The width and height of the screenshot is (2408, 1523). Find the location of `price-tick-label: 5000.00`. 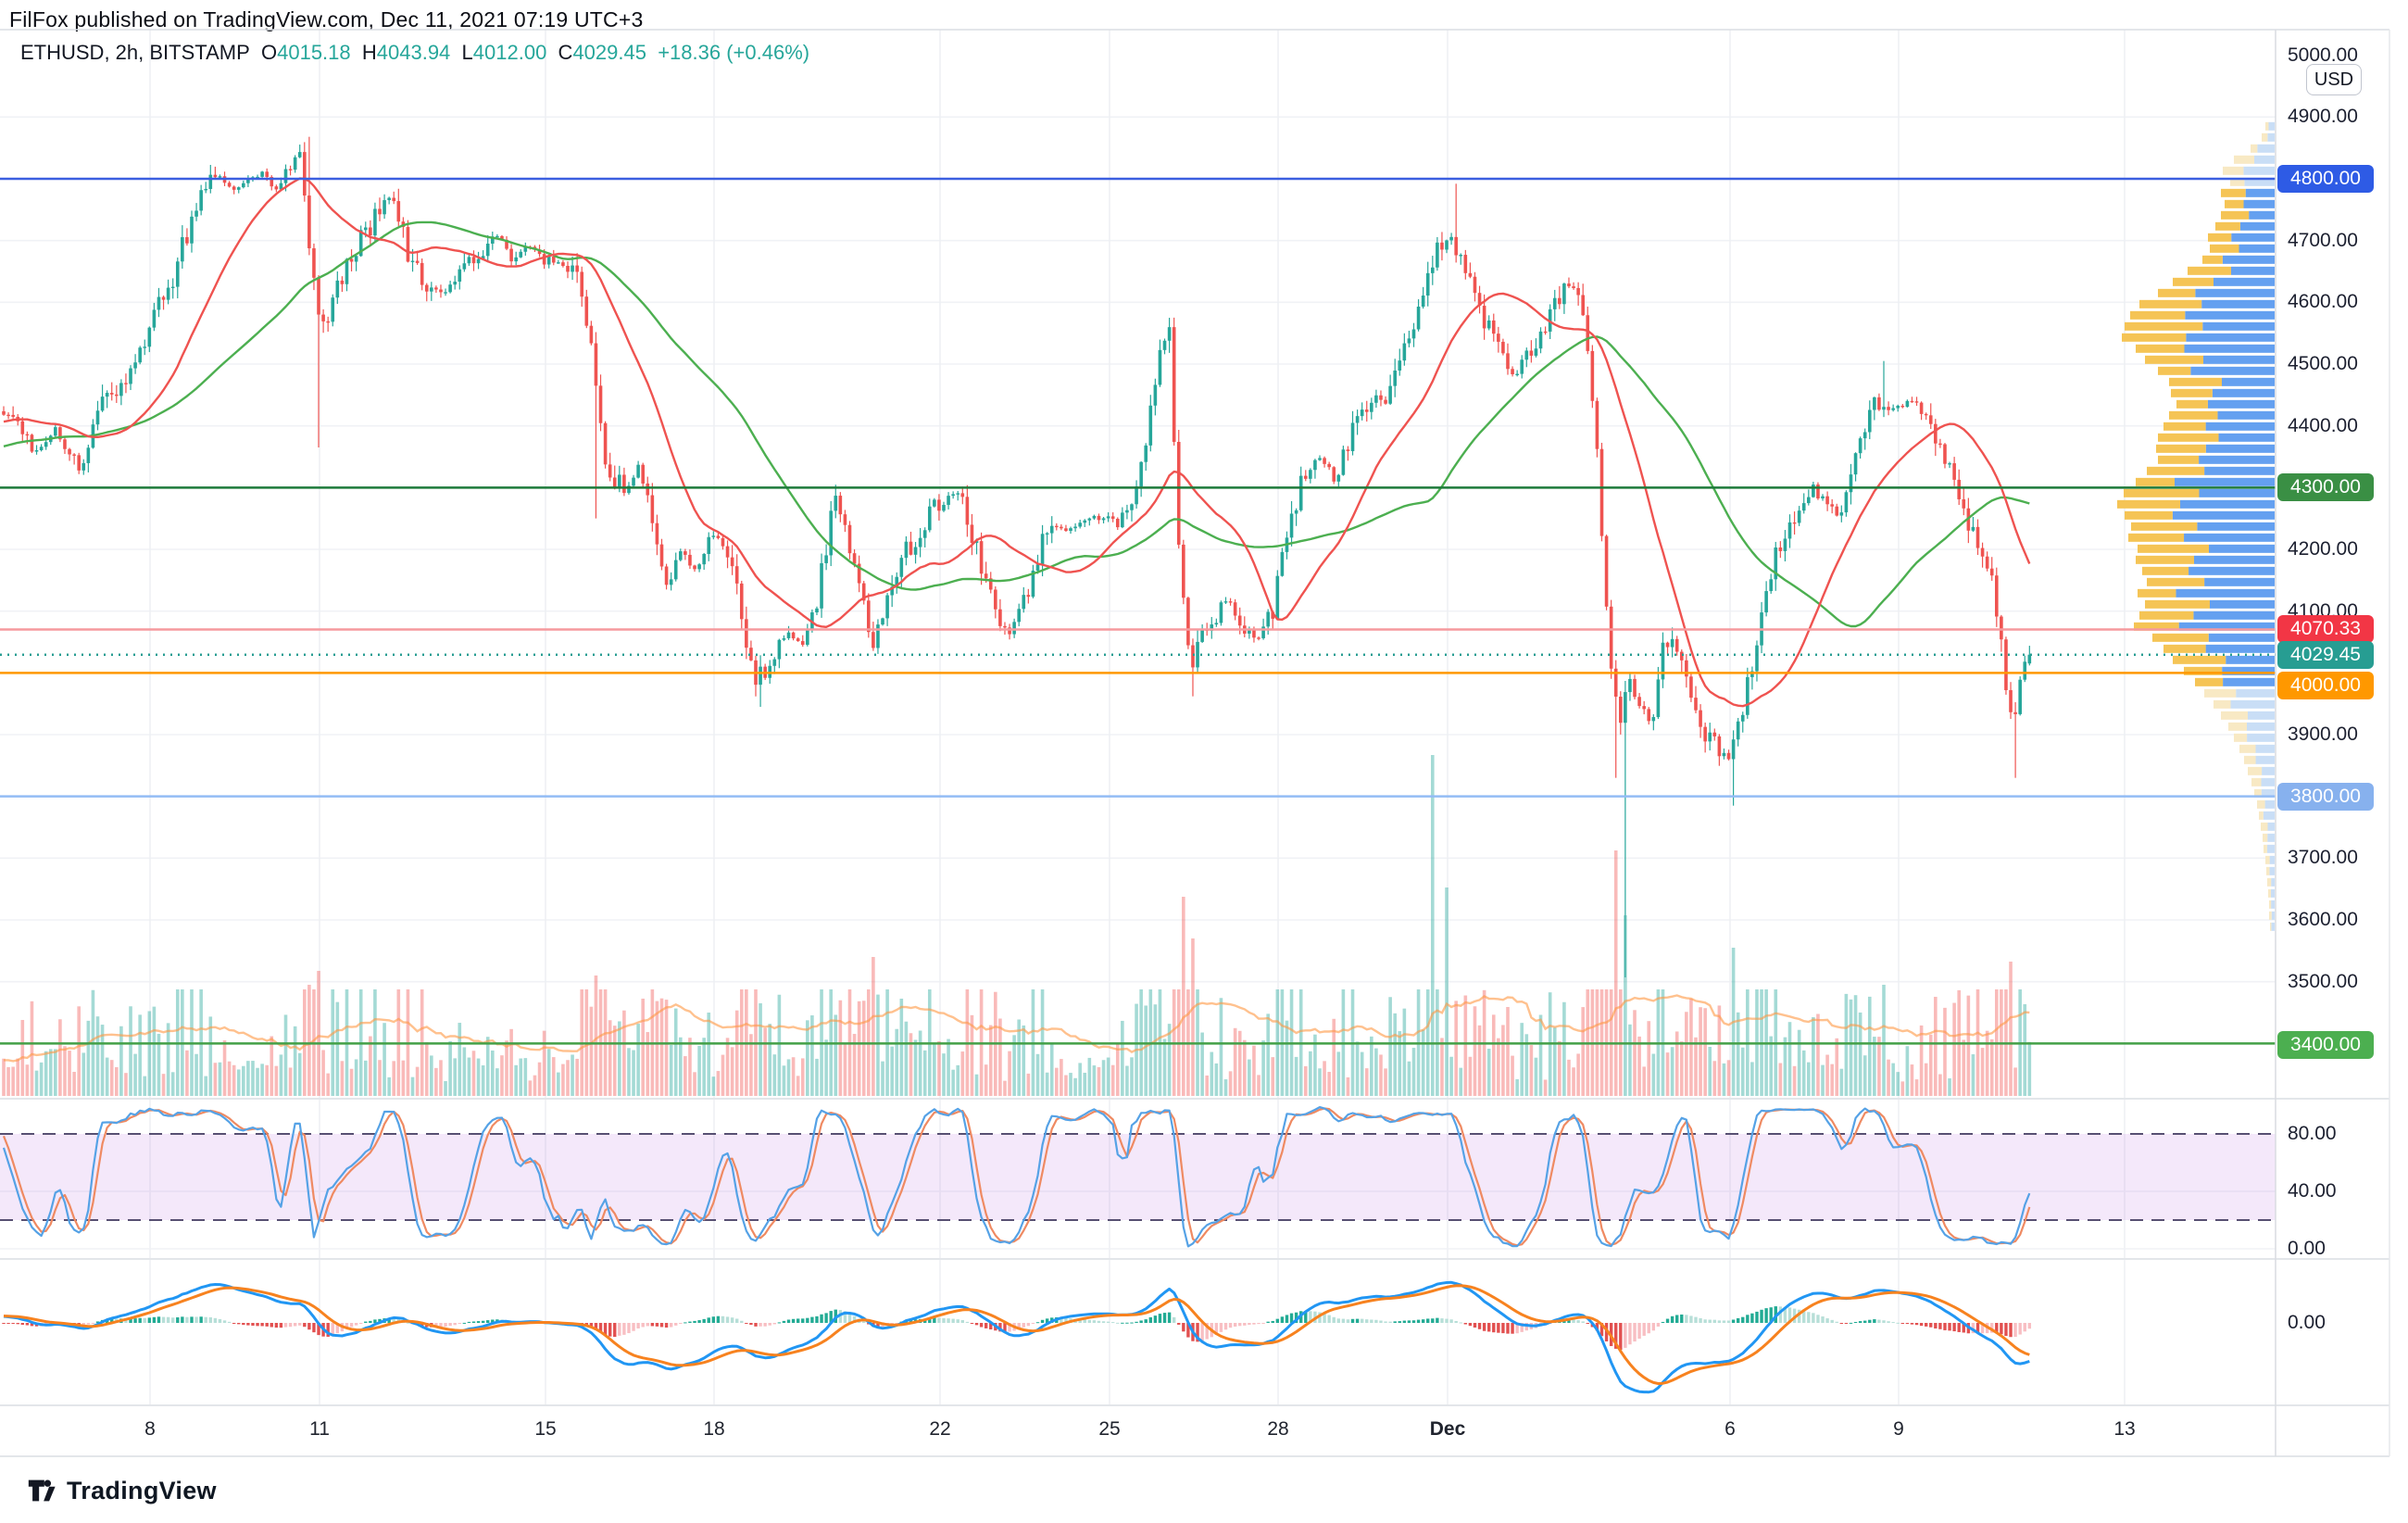

price-tick-label: 5000.00 is located at coordinates (2323, 55).